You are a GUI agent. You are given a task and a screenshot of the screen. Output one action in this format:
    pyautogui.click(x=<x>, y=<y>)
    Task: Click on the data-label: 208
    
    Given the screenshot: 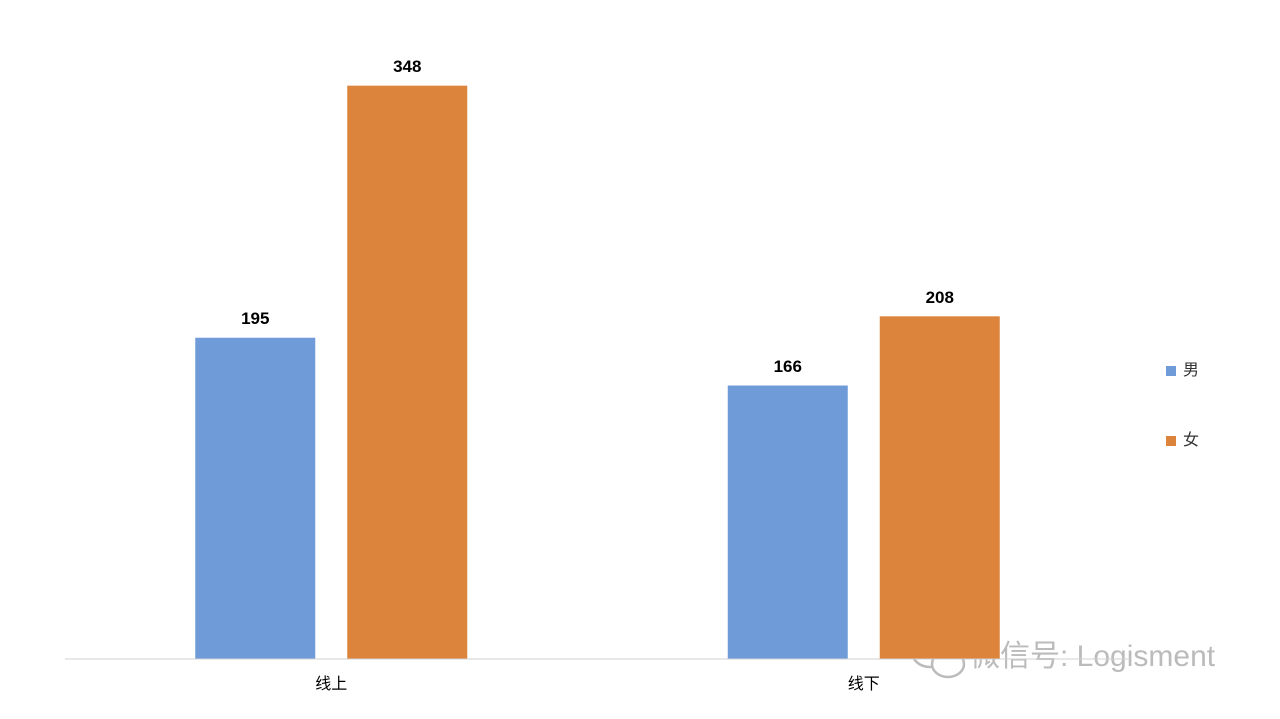 What is the action you would take?
    pyautogui.click(x=940, y=297)
    